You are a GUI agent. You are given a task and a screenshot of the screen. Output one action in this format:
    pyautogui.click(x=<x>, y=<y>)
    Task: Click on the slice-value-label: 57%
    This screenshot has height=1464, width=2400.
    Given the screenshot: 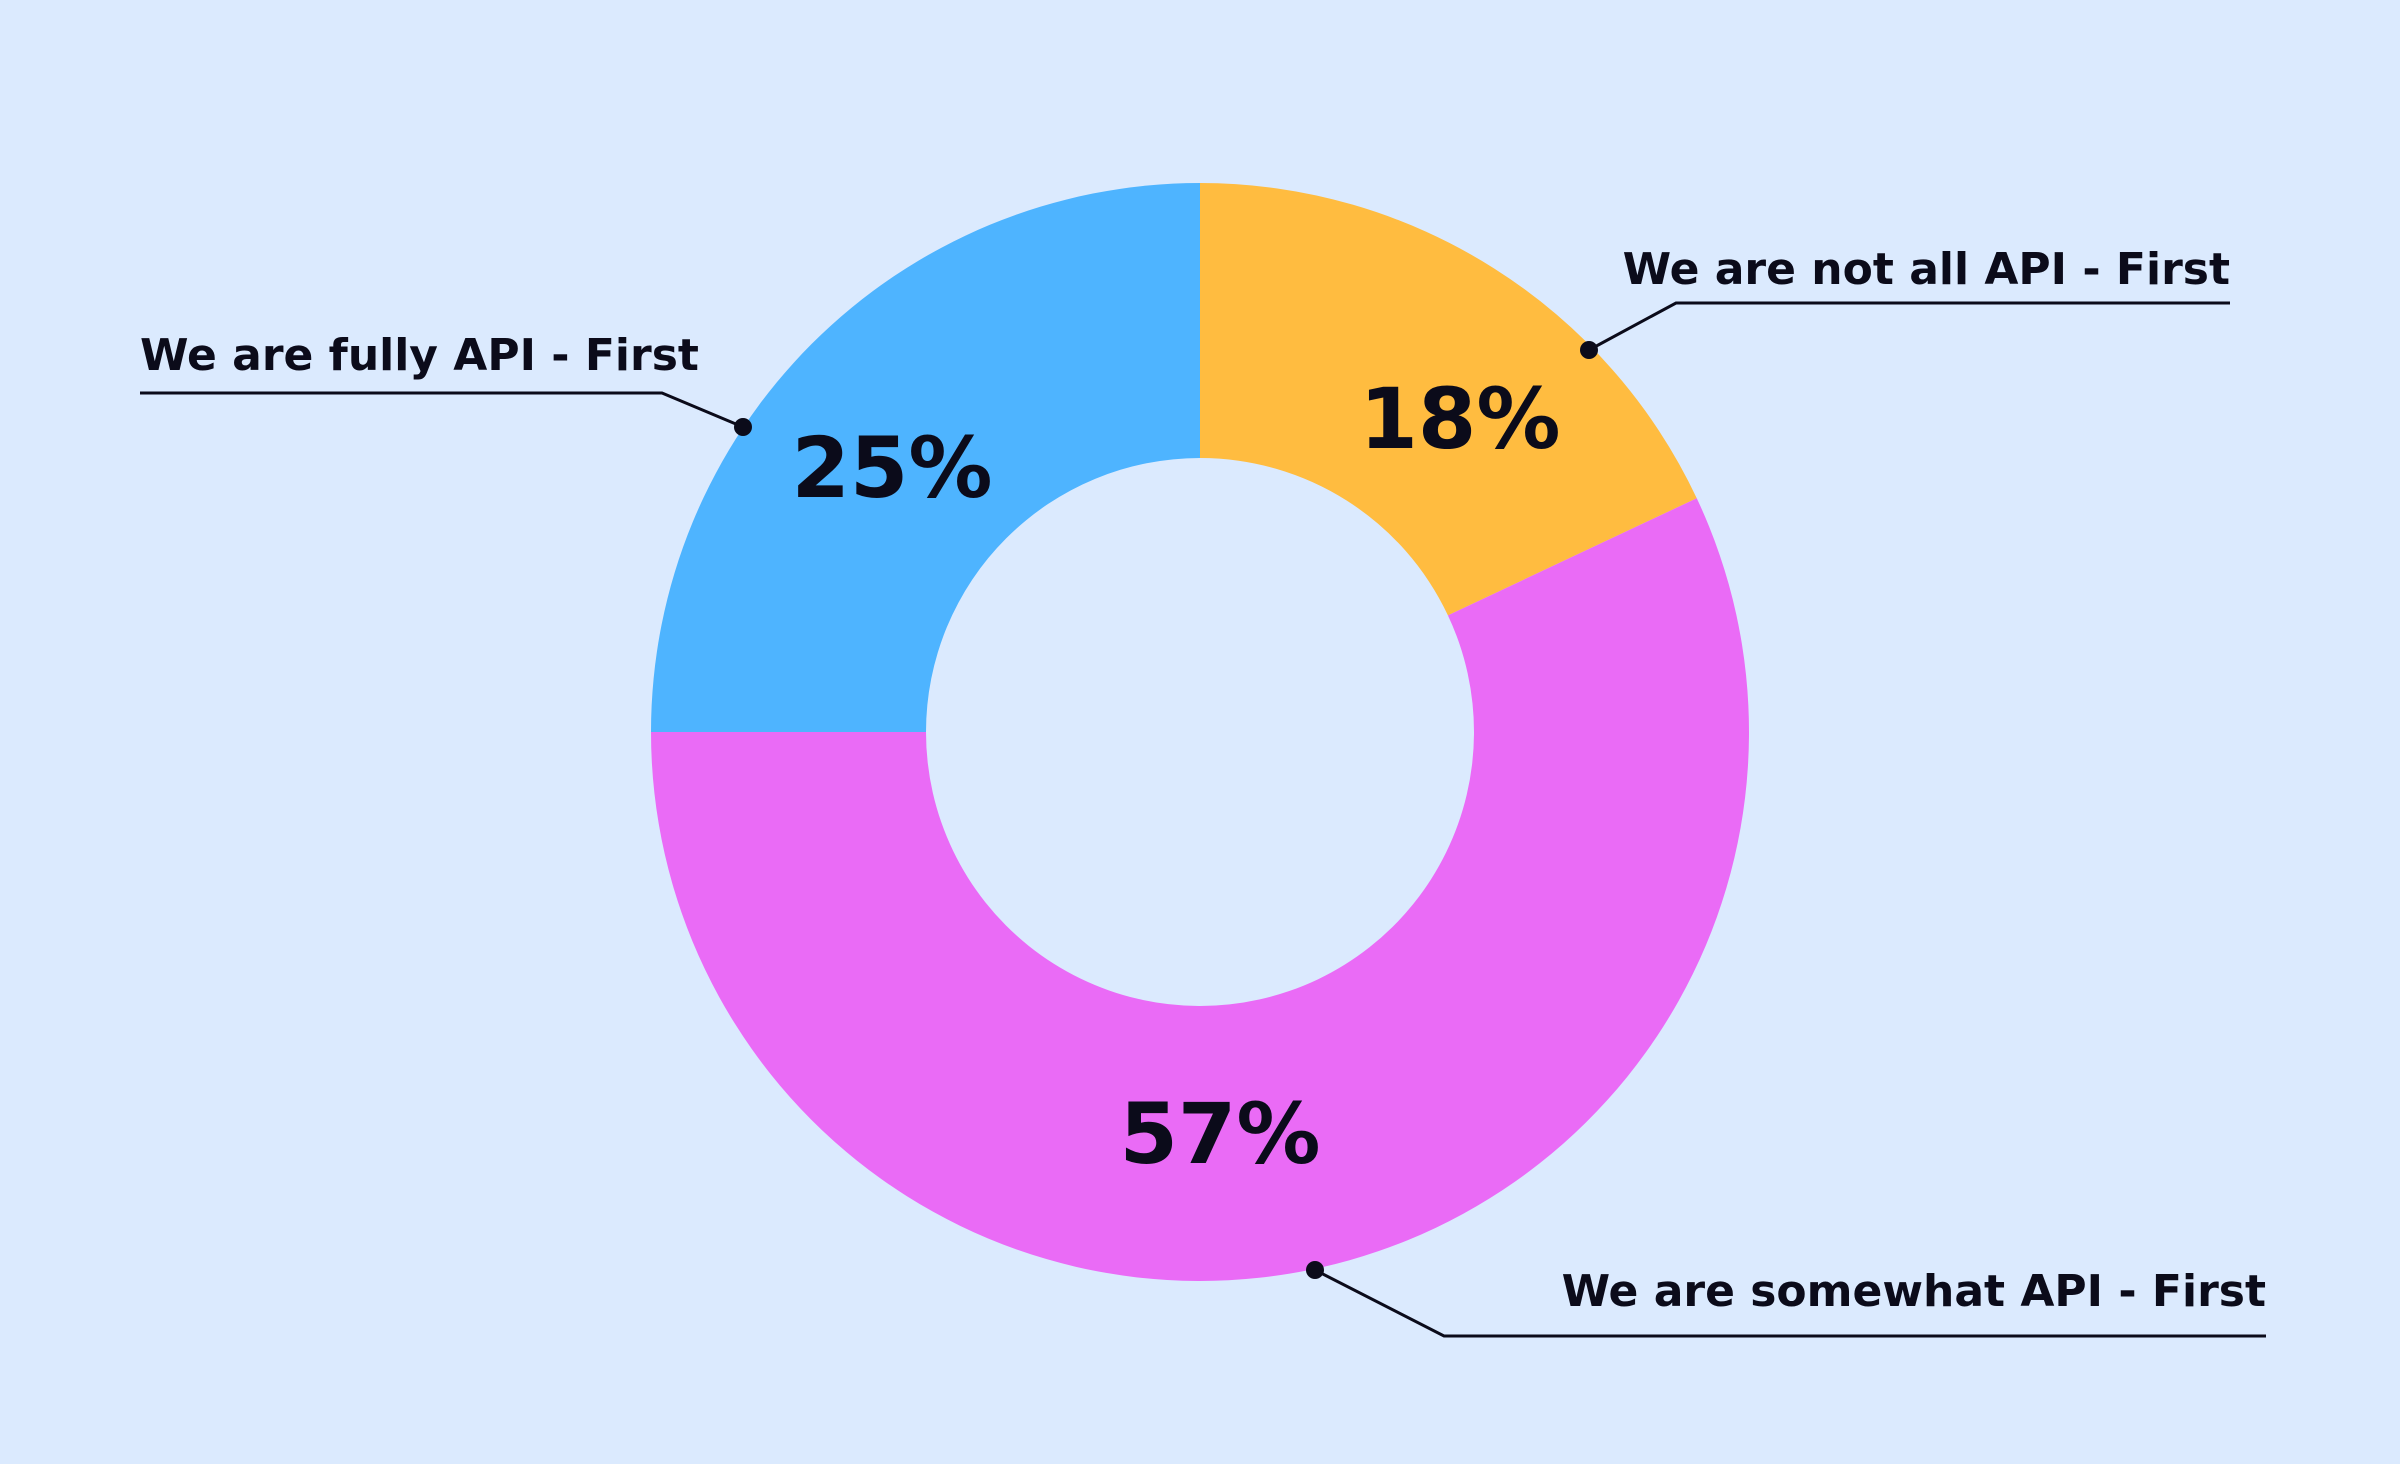 What is the action you would take?
    pyautogui.click(x=1219, y=1134)
    